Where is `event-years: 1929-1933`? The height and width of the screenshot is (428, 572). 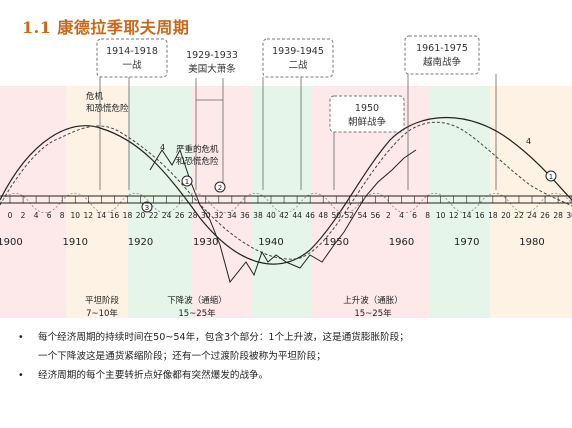 event-years: 1929-1933 is located at coordinates (212, 55).